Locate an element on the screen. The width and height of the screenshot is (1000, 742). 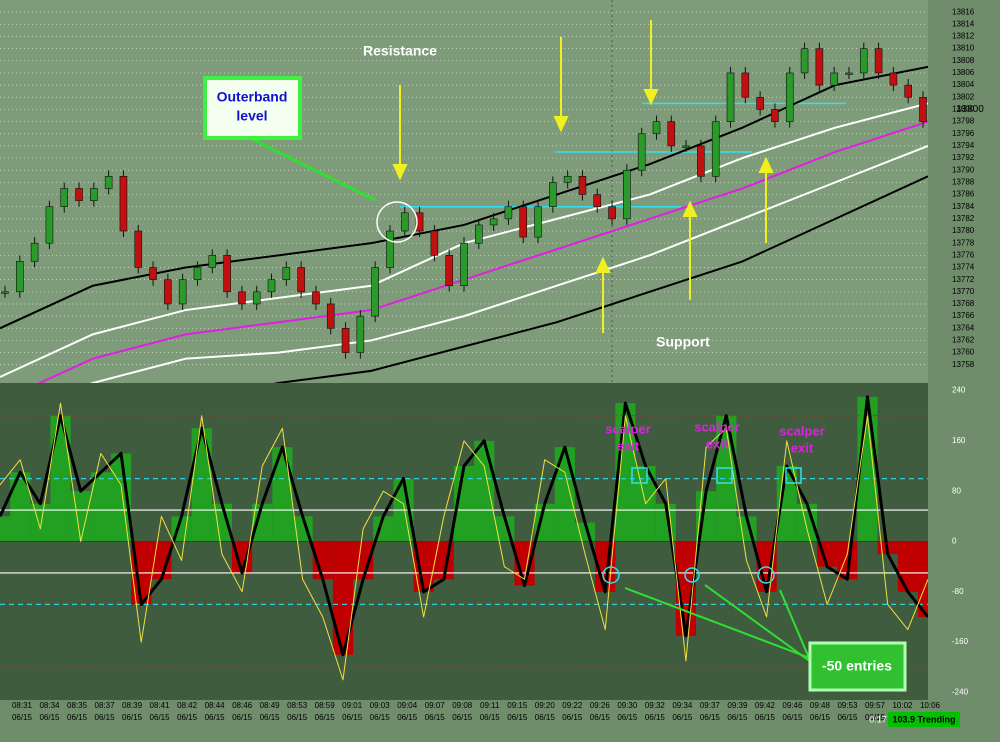
y-tick-label: 13766 is located at coordinates (963, 315).